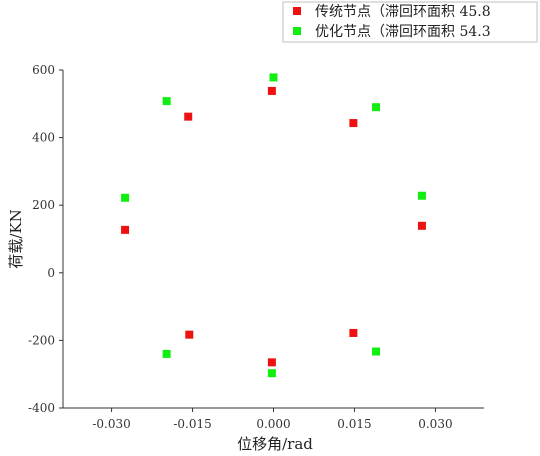  I want to click on legend-label-traditional: 传统节点（滞回环面积 45.8, so click(403, 12).